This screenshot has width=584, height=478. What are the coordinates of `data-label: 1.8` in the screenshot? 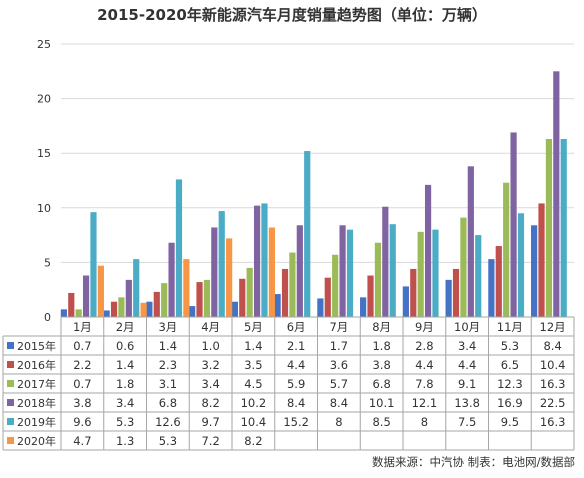 It's located at (381, 346).